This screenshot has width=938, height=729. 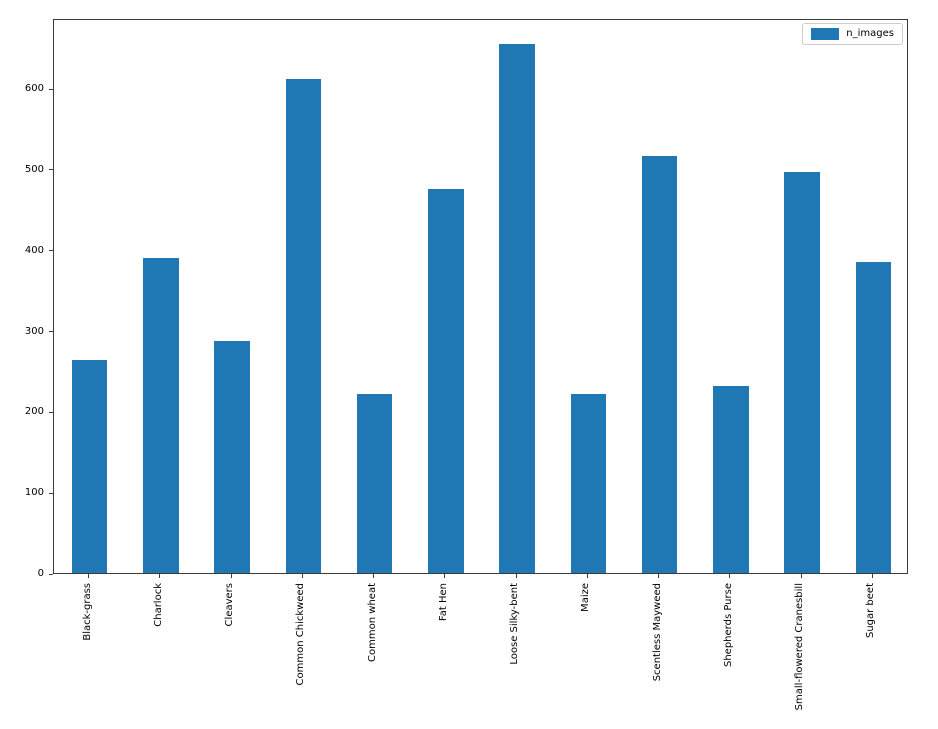 What do you see at coordinates (728, 625) in the screenshot?
I see `x-tick-label: Shepherds Purse` at bounding box center [728, 625].